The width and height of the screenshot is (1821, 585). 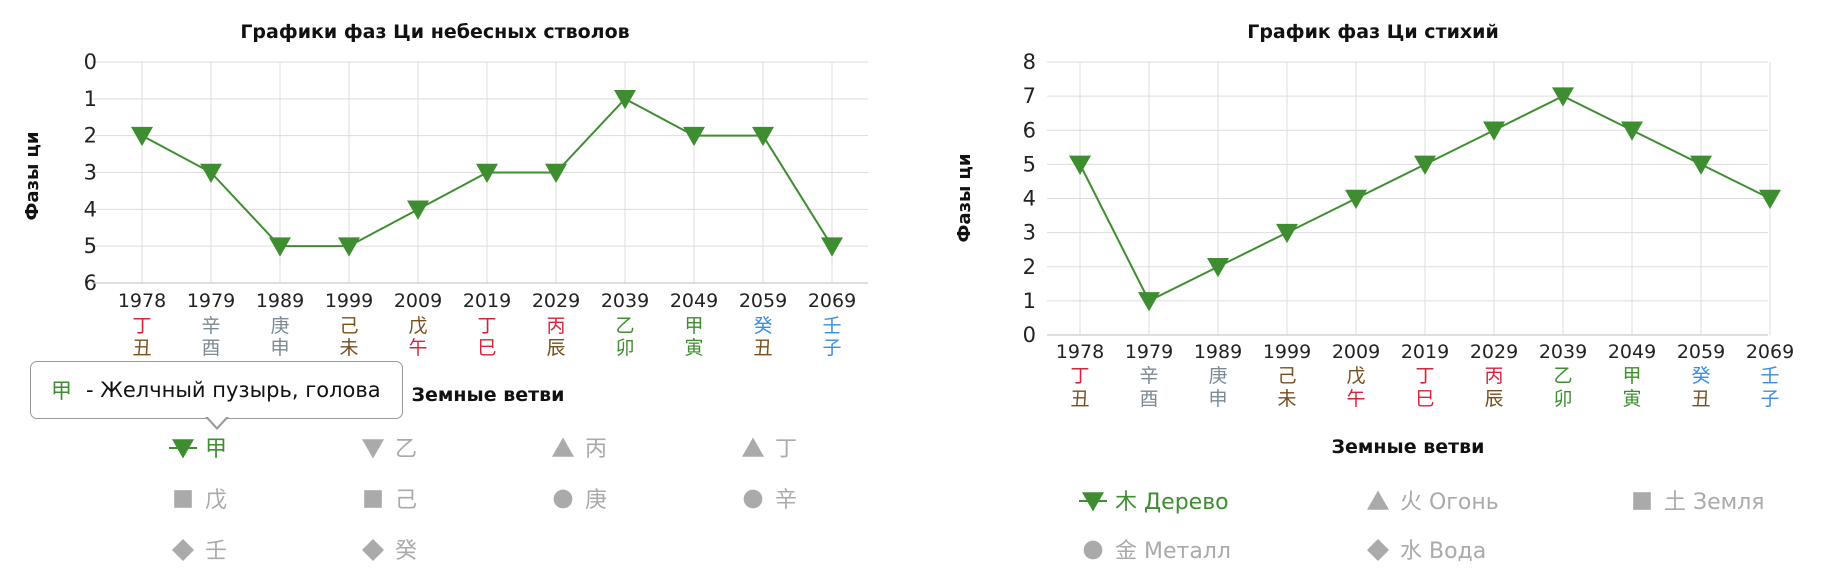 What do you see at coordinates (579, 449) in the screenshot?
I see `legend-item: 丙` at bounding box center [579, 449].